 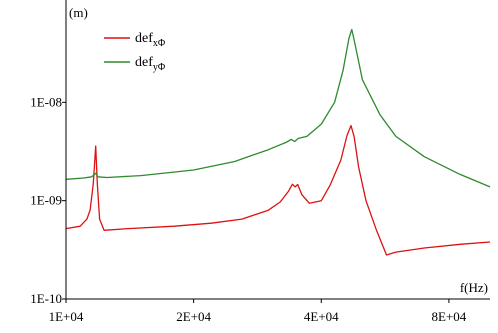 What do you see at coordinates (66, 316) in the screenshot?
I see `x-tick-label: 1E+04` at bounding box center [66, 316].